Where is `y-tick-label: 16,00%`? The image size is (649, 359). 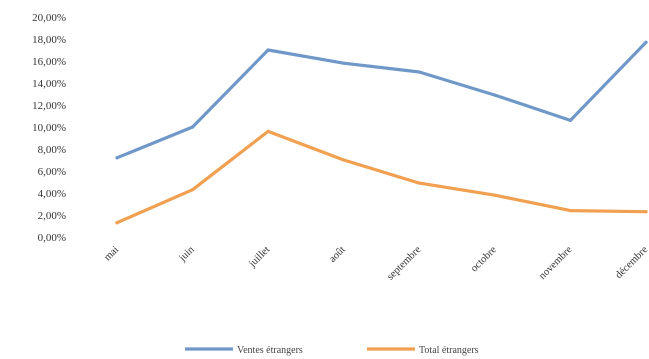 y-tick-label: 16,00% is located at coordinates (49, 62).